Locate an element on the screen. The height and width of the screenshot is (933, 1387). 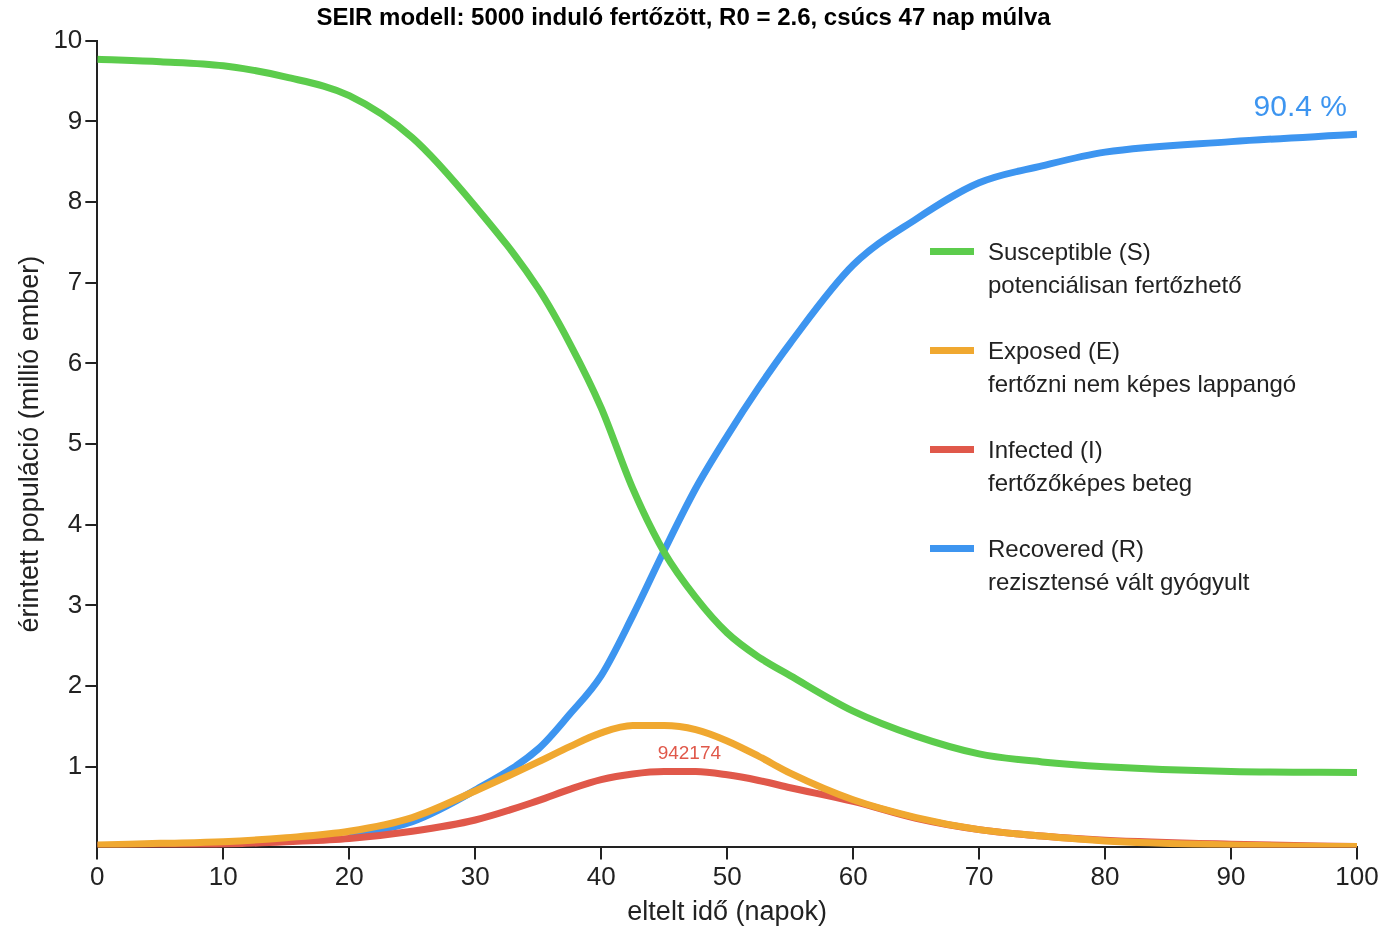
y-tick-label: 1 is located at coordinates (75, 764).